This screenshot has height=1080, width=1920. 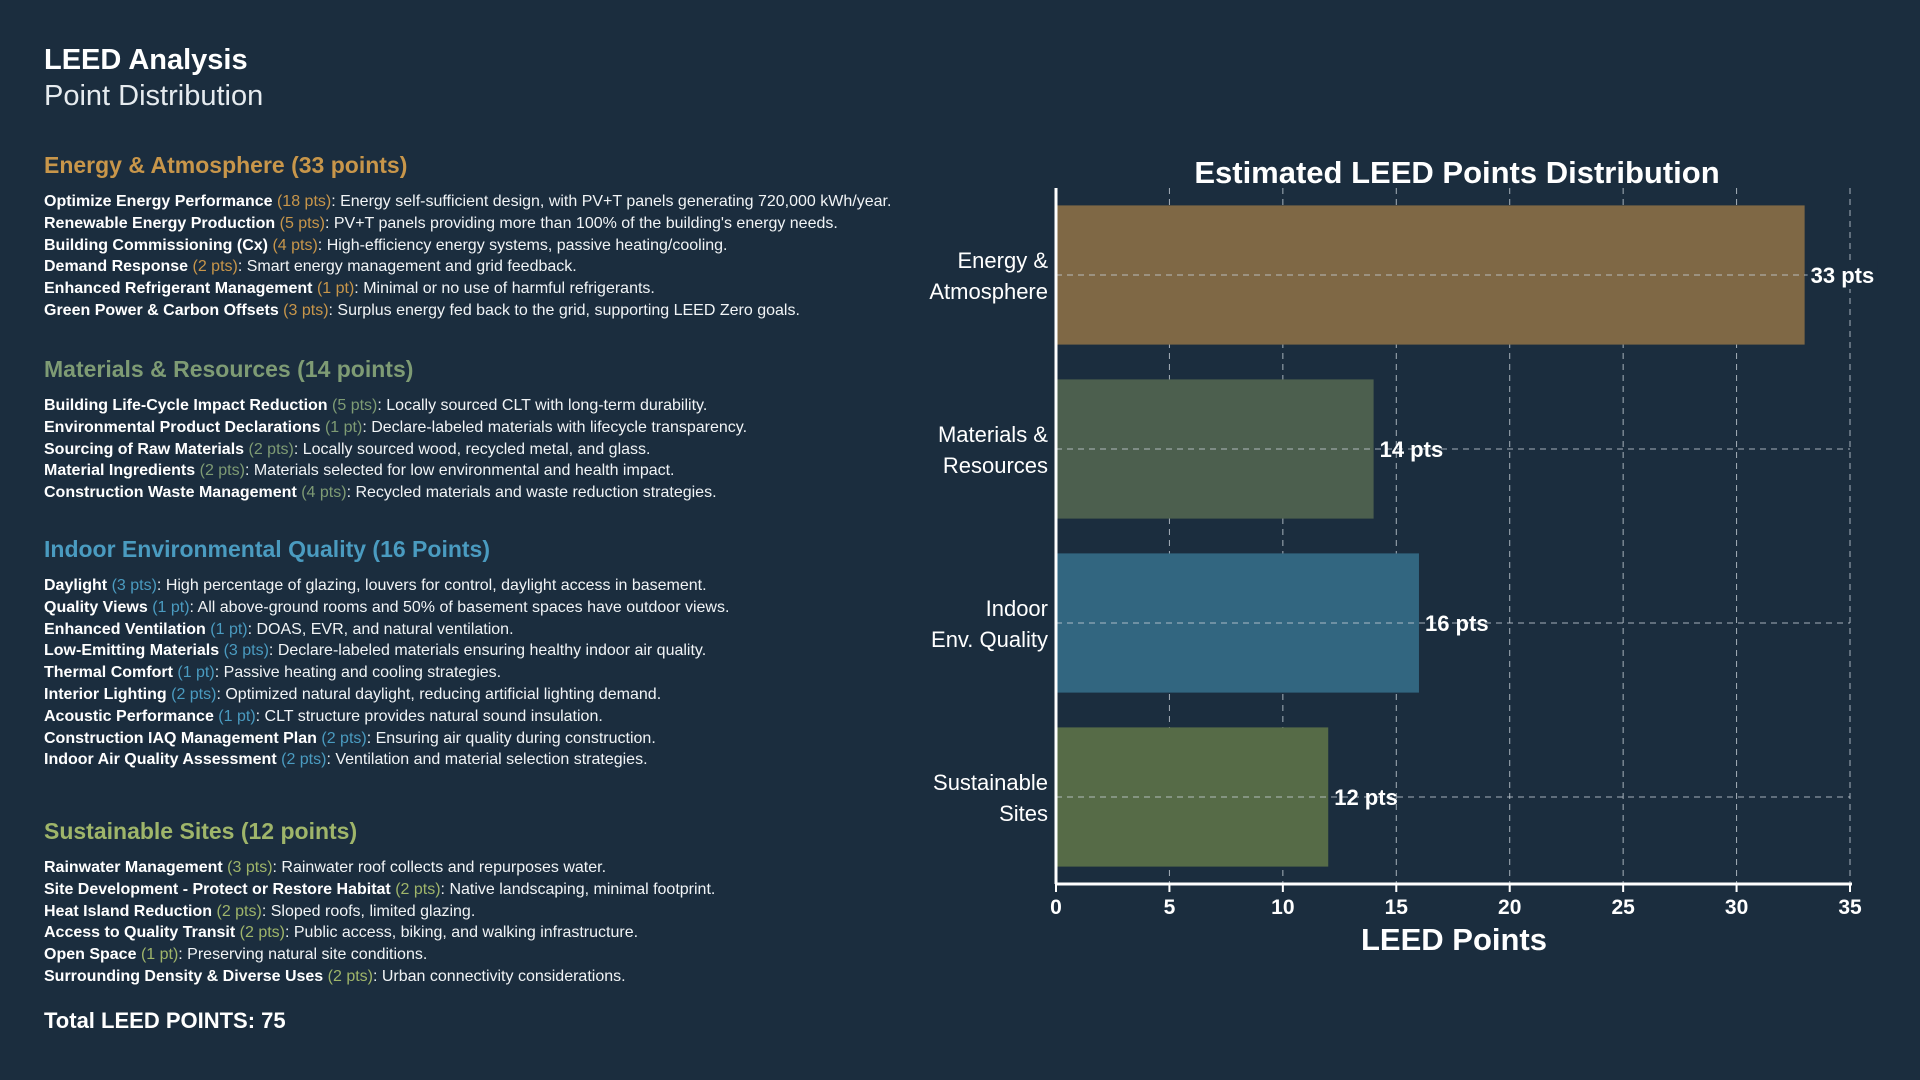 What do you see at coordinates (303, 955) in the screenshot?
I see `item-description: : Preserving natural site conditions.` at bounding box center [303, 955].